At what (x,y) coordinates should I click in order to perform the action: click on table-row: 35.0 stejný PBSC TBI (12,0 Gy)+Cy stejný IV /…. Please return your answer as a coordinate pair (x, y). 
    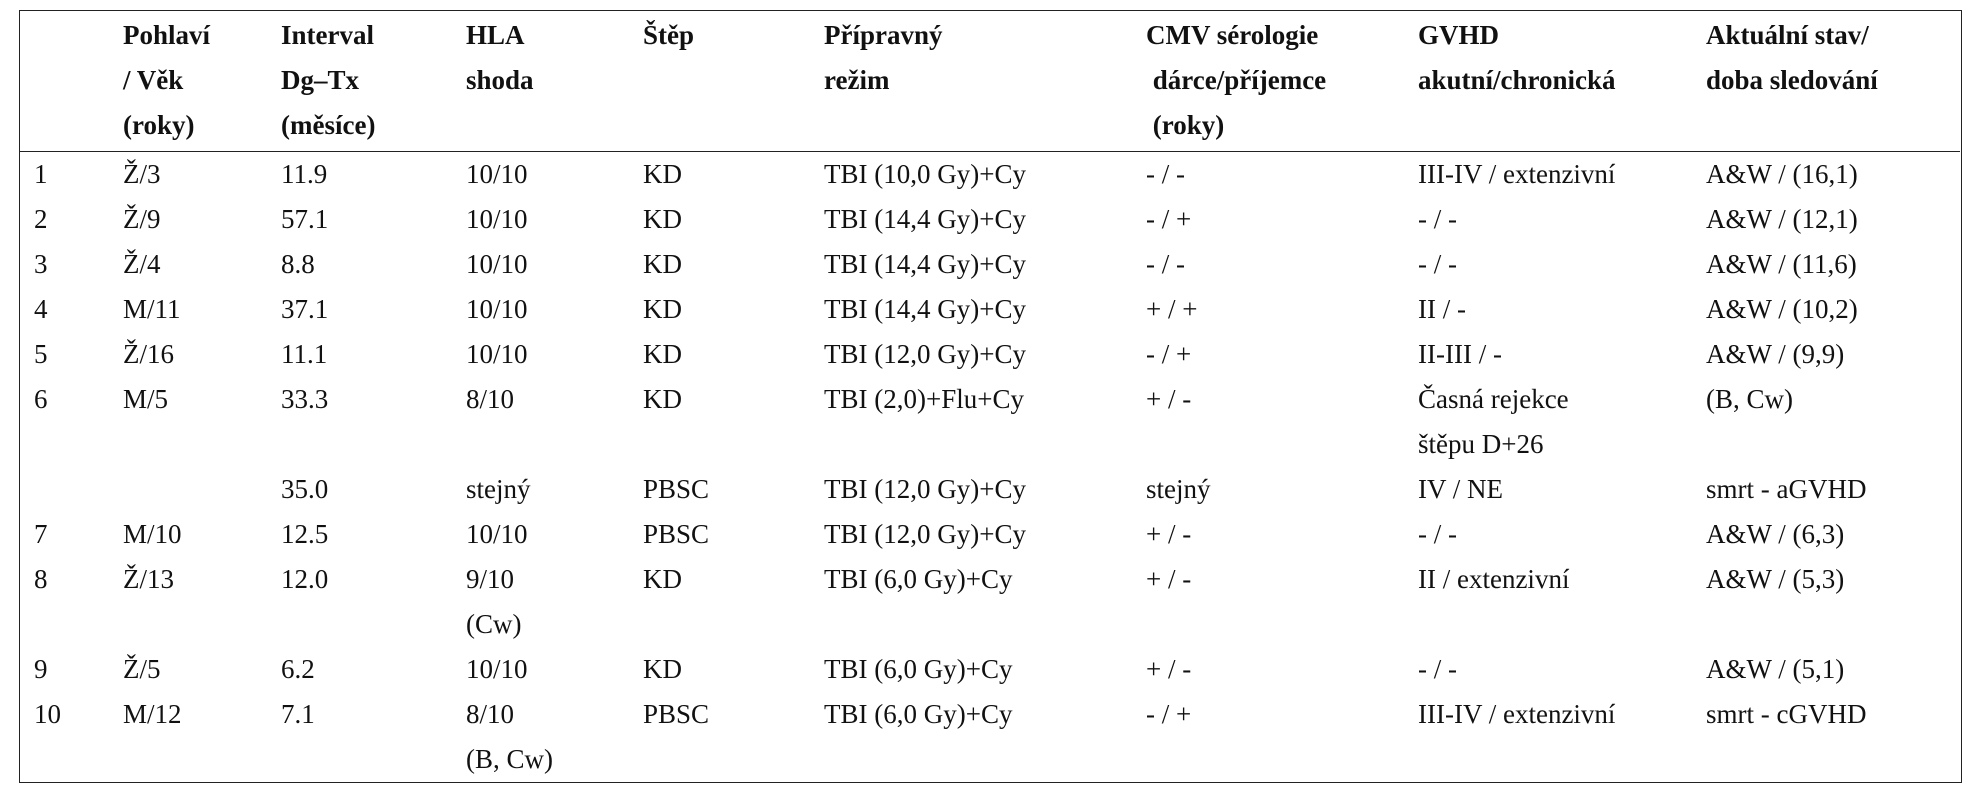
    Looking at the image, I should click on (990, 489).